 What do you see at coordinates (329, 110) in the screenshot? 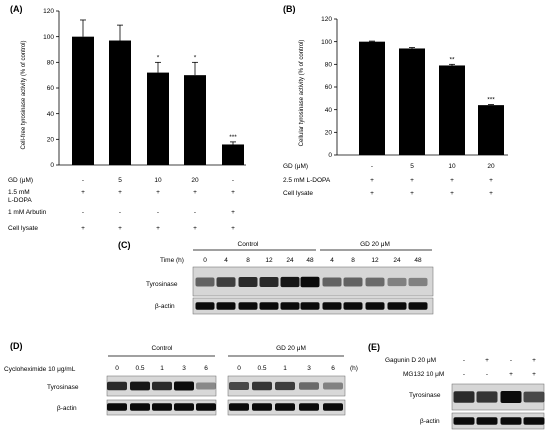
I see `y-tick-label: 40` at bounding box center [329, 110].